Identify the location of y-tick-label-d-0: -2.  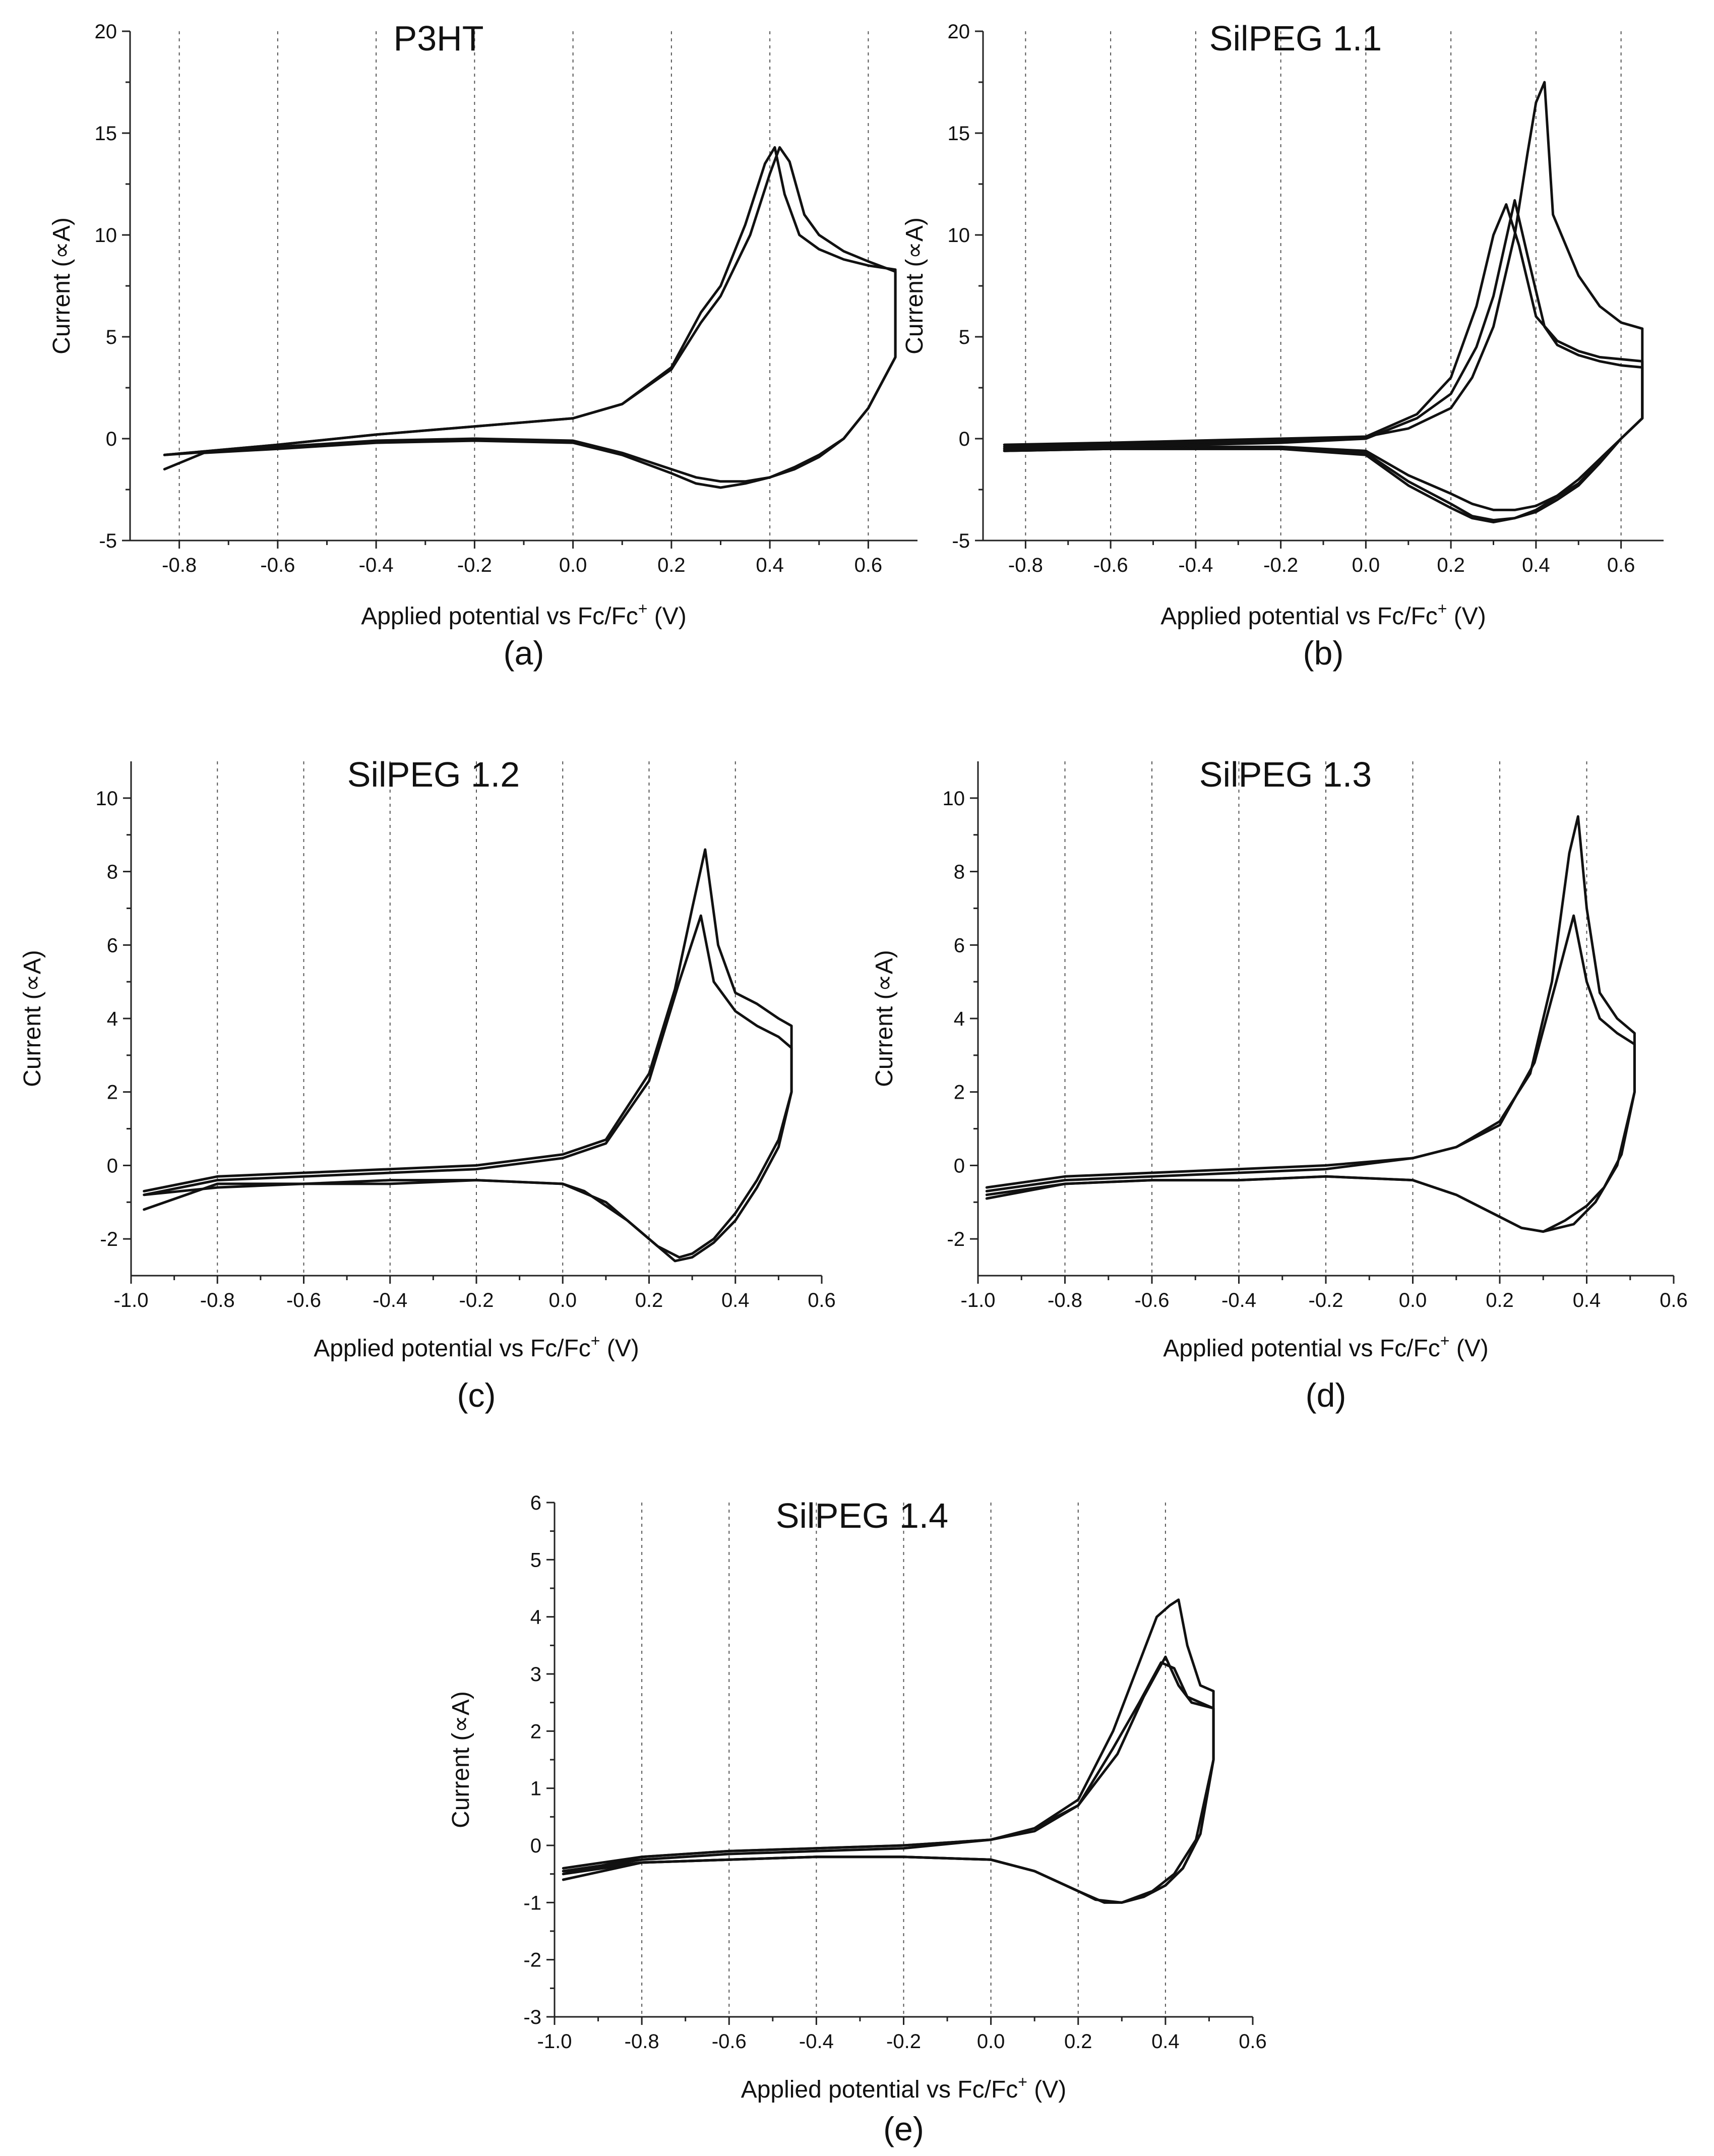
(956, 1239).